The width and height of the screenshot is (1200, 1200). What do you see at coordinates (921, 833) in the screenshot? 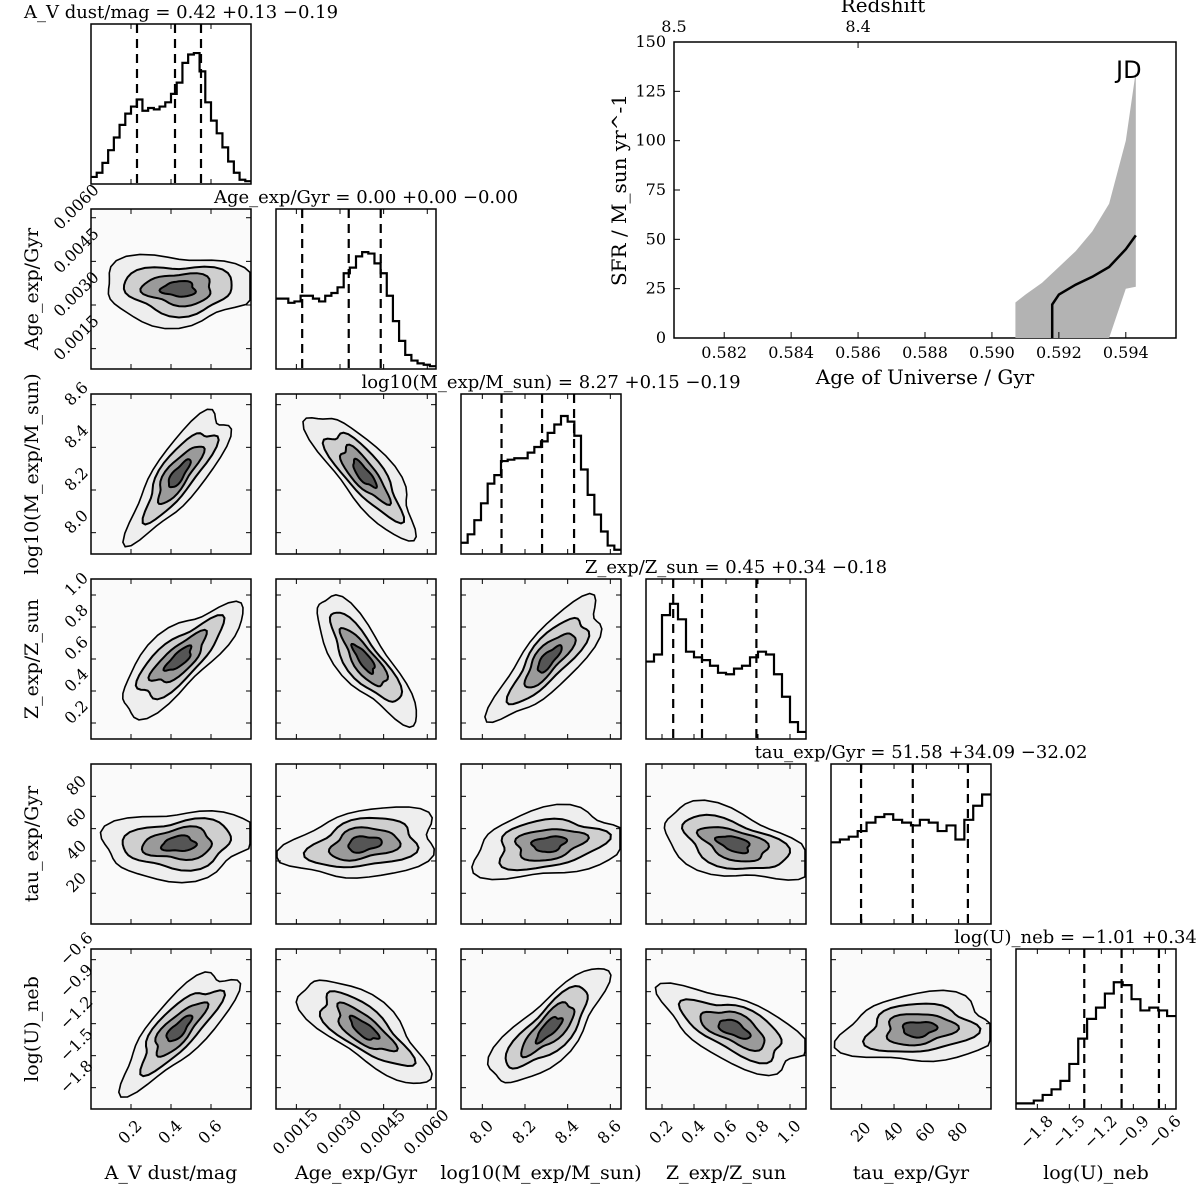
I see `histogram-panel-tau: tau_exp/Gyr = 51.58 +34.09 −32.02` at bounding box center [921, 833].